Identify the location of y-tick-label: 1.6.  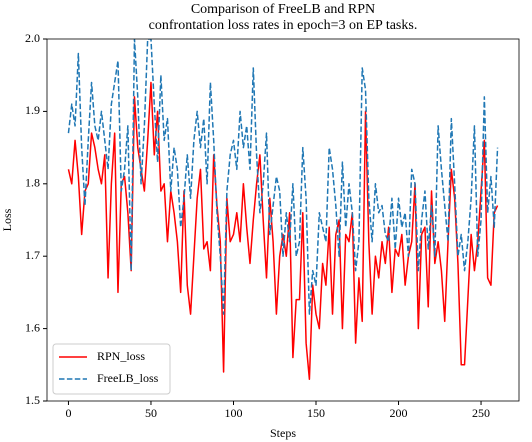
(32, 327).